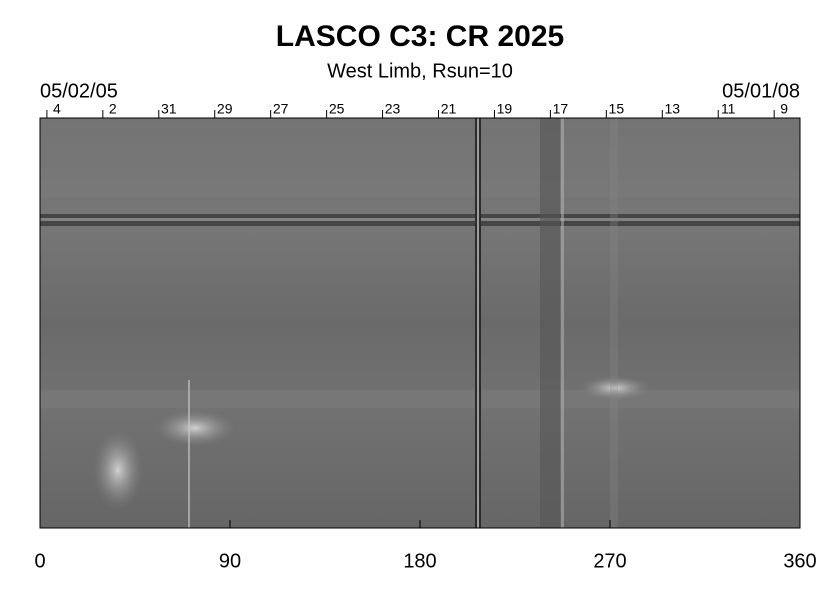  Describe the element at coordinates (39, 561) in the screenshot. I see `x-tick-label: 0` at that location.